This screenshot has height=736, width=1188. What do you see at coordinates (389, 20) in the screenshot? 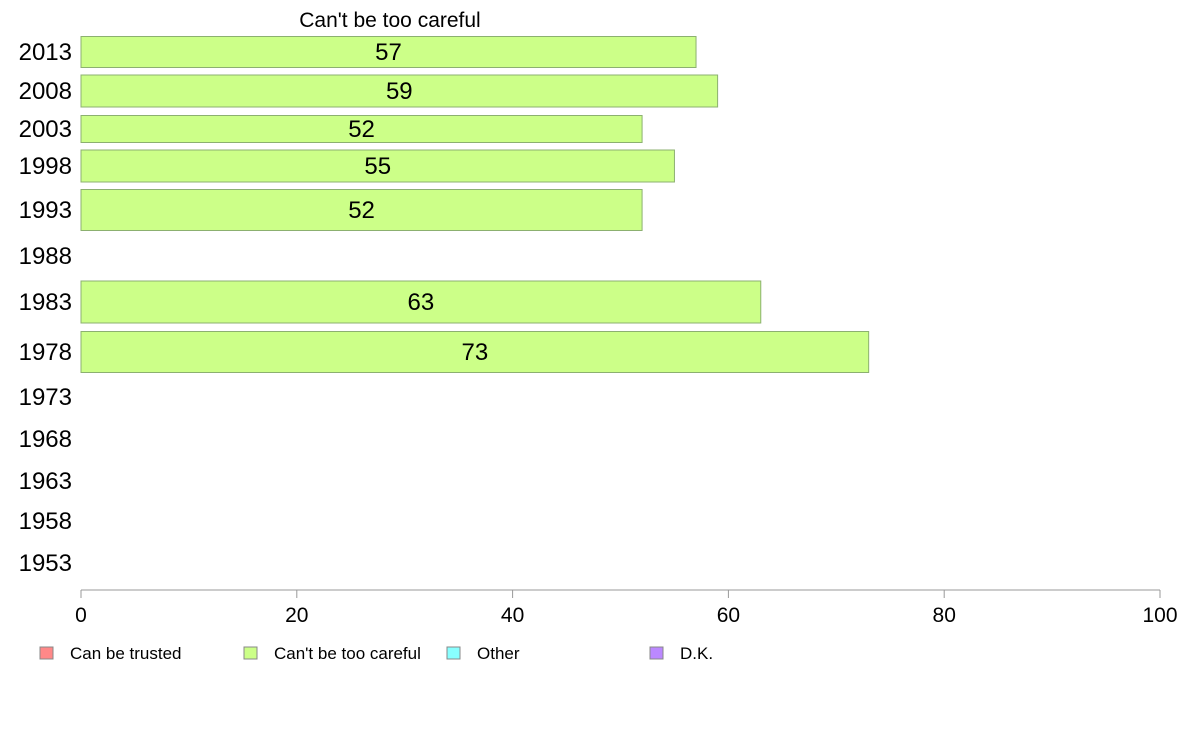
I see `chart-title: Can't be too careful` at bounding box center [389, 20].